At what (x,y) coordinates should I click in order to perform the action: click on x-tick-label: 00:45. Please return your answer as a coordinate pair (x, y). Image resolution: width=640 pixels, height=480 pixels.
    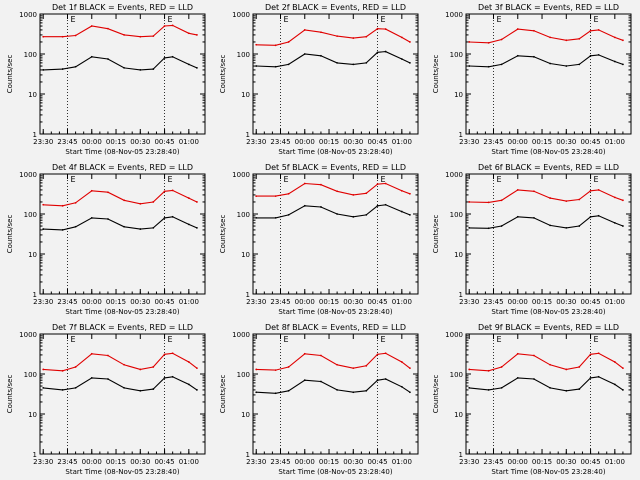
    Looking at the image, I should click on (164, 302).